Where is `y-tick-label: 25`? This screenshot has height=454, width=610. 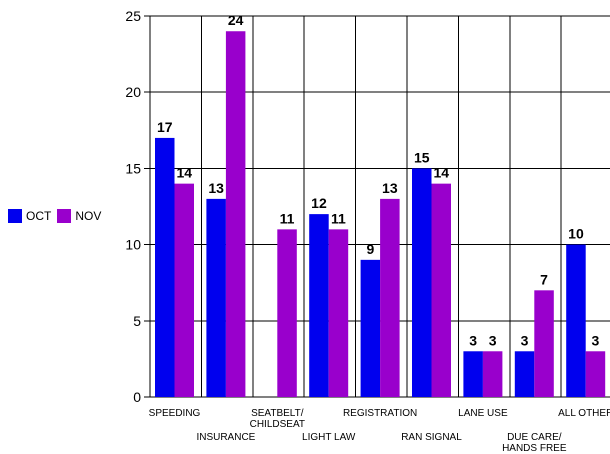
y-tick-label: 25 is located at coordinates (133, 16).